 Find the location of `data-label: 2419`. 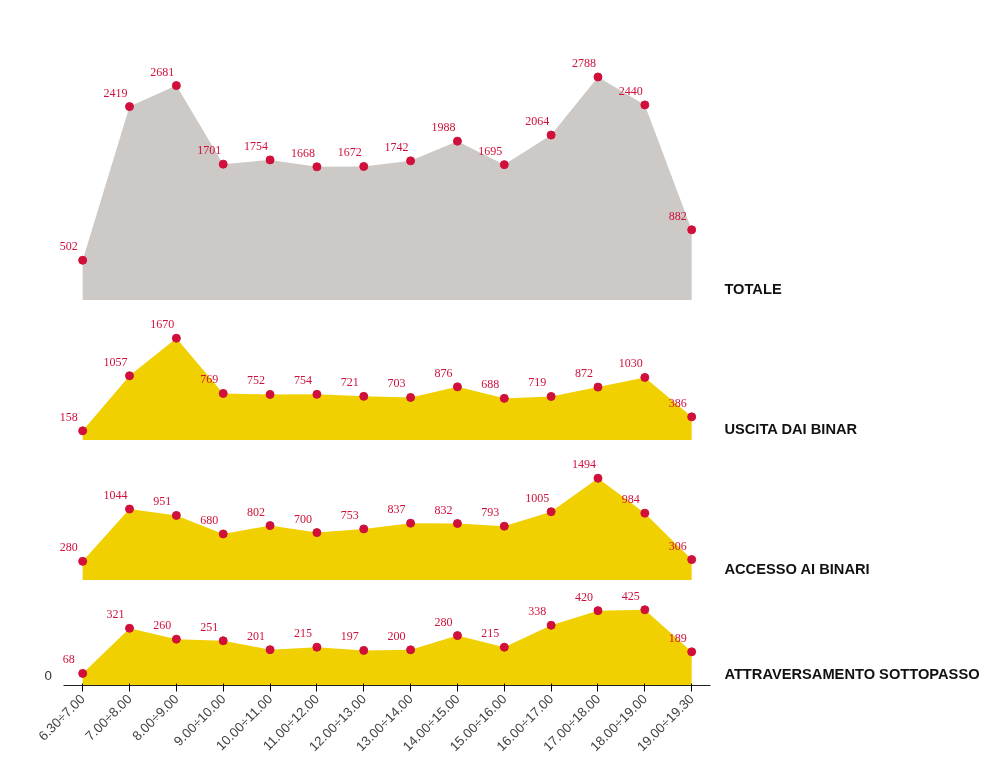

data-label: 2419 is located at coordinates (115, 92).